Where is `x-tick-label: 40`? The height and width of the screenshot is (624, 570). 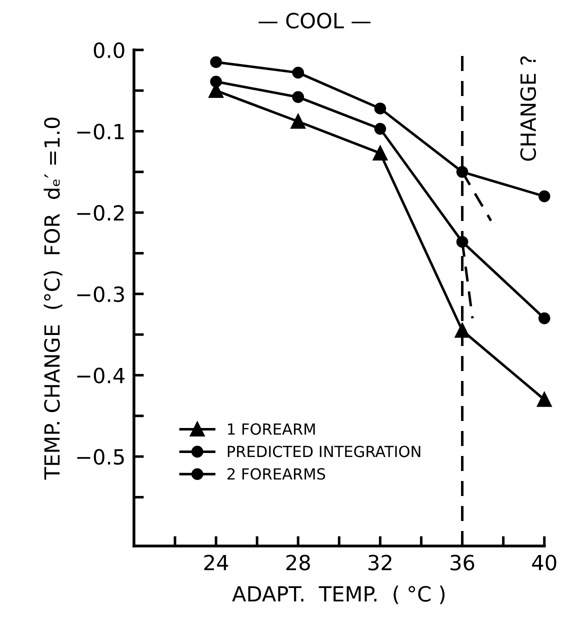
x-tick-label: 40 is located at coordinates (544, 562).